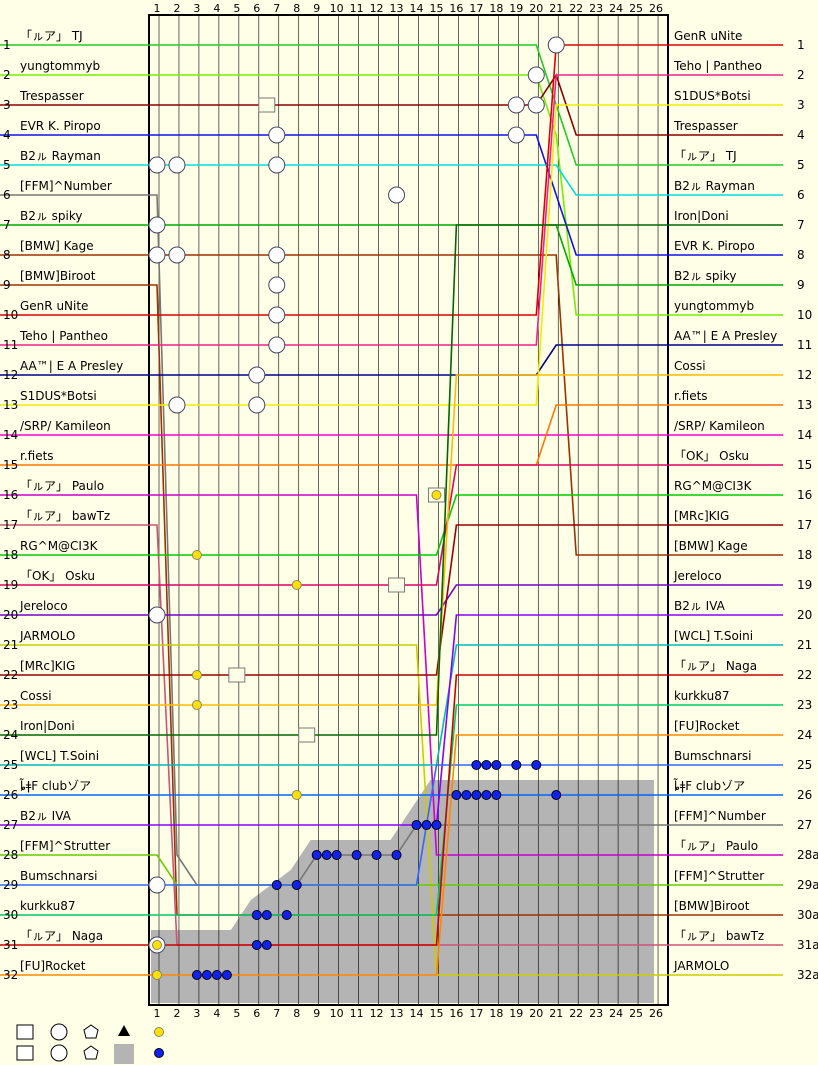 The image size is (818, 1065). Describe the element at coordinates (804, 315) in the screenshot. I see `right-position-label: 10` at that location.